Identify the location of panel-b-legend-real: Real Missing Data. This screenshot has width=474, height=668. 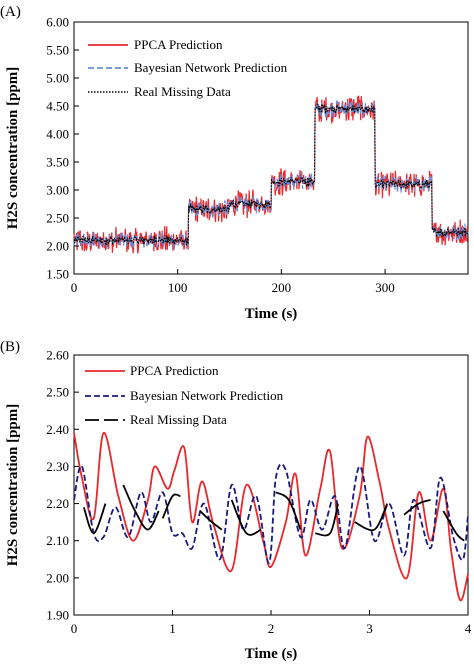
(178, 419).